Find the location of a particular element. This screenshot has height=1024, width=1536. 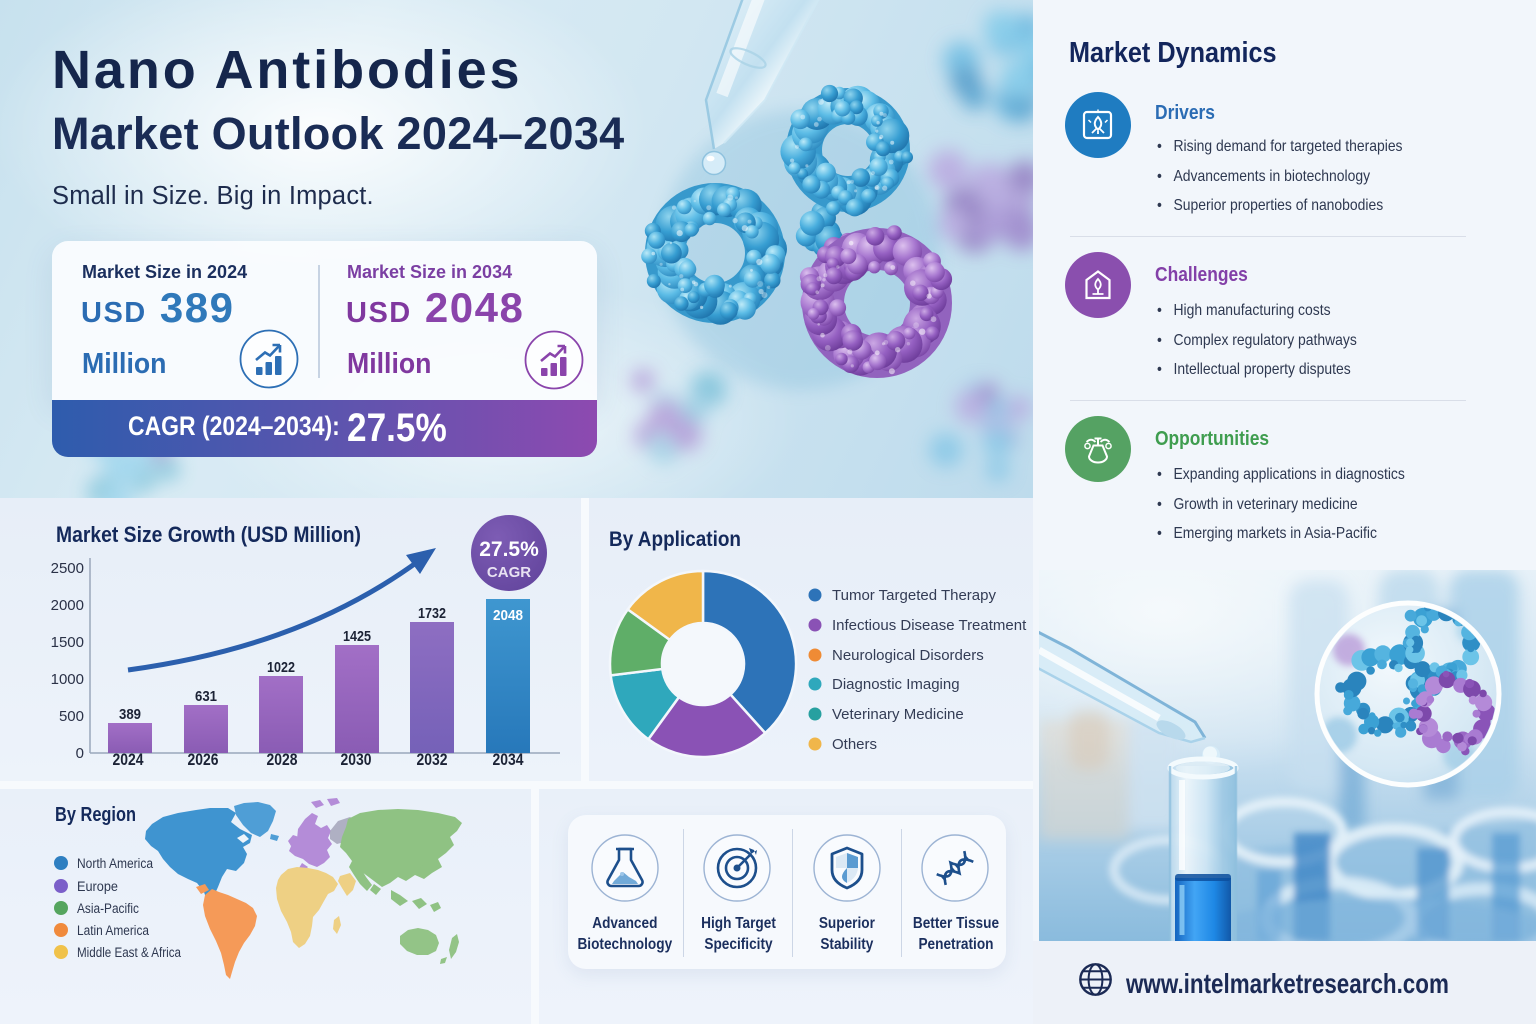

svg-text: 1732 is located at coordinates (432, 613).